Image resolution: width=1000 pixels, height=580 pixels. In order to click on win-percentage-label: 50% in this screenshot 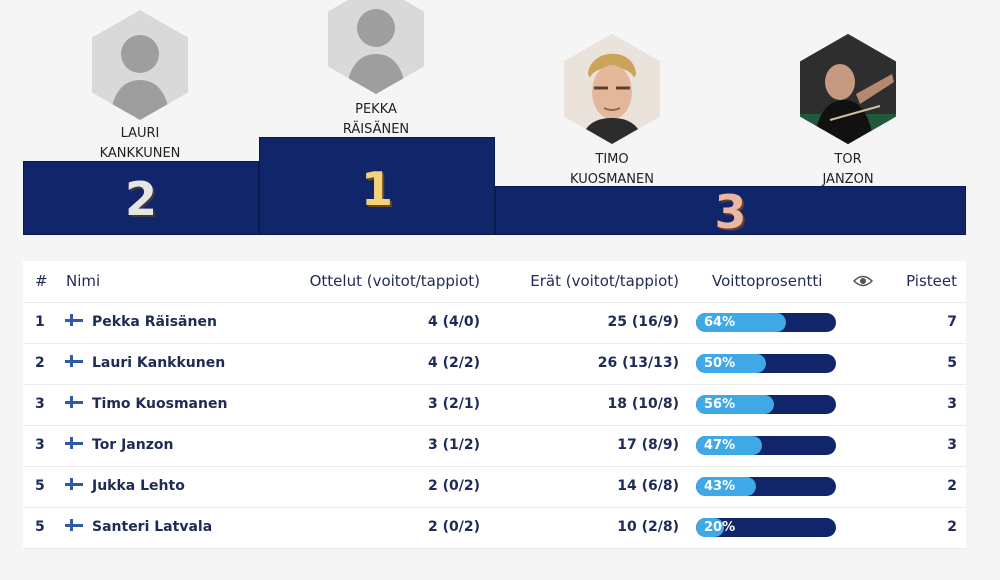, I will do `click(720, 363)`.